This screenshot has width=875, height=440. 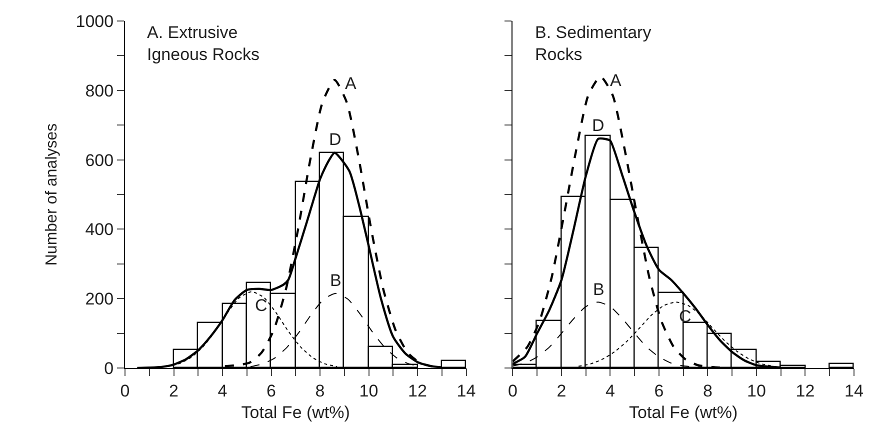 I want to click on y-tick-label: 200, so click(x=99, y=299).